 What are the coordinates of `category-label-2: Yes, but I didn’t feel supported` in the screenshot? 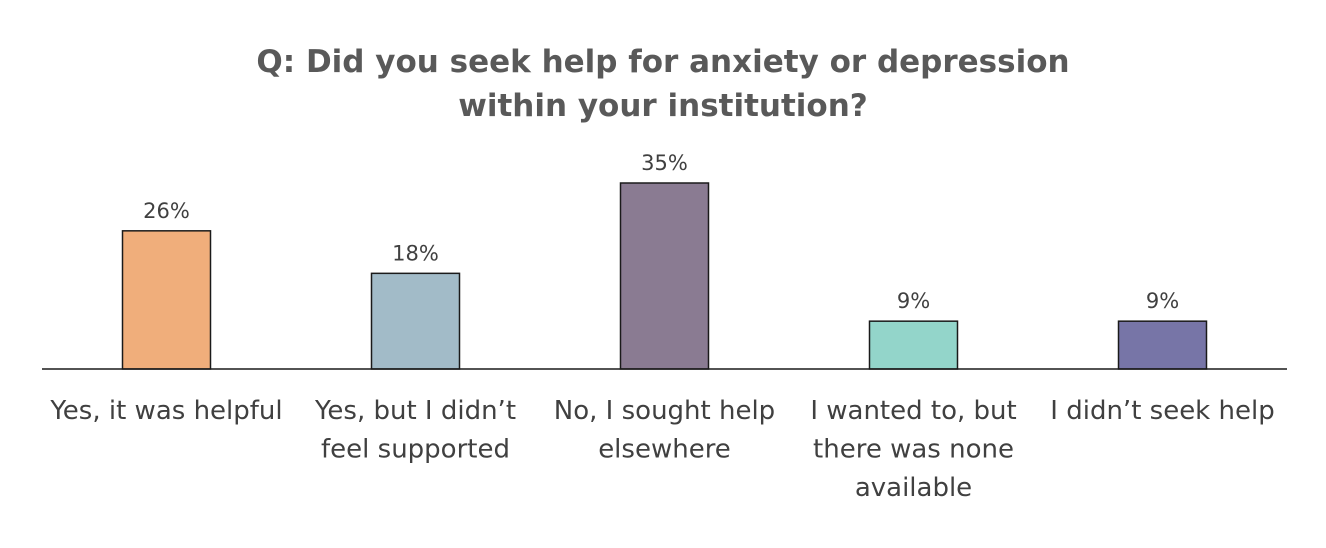 It's located at (415, 430).